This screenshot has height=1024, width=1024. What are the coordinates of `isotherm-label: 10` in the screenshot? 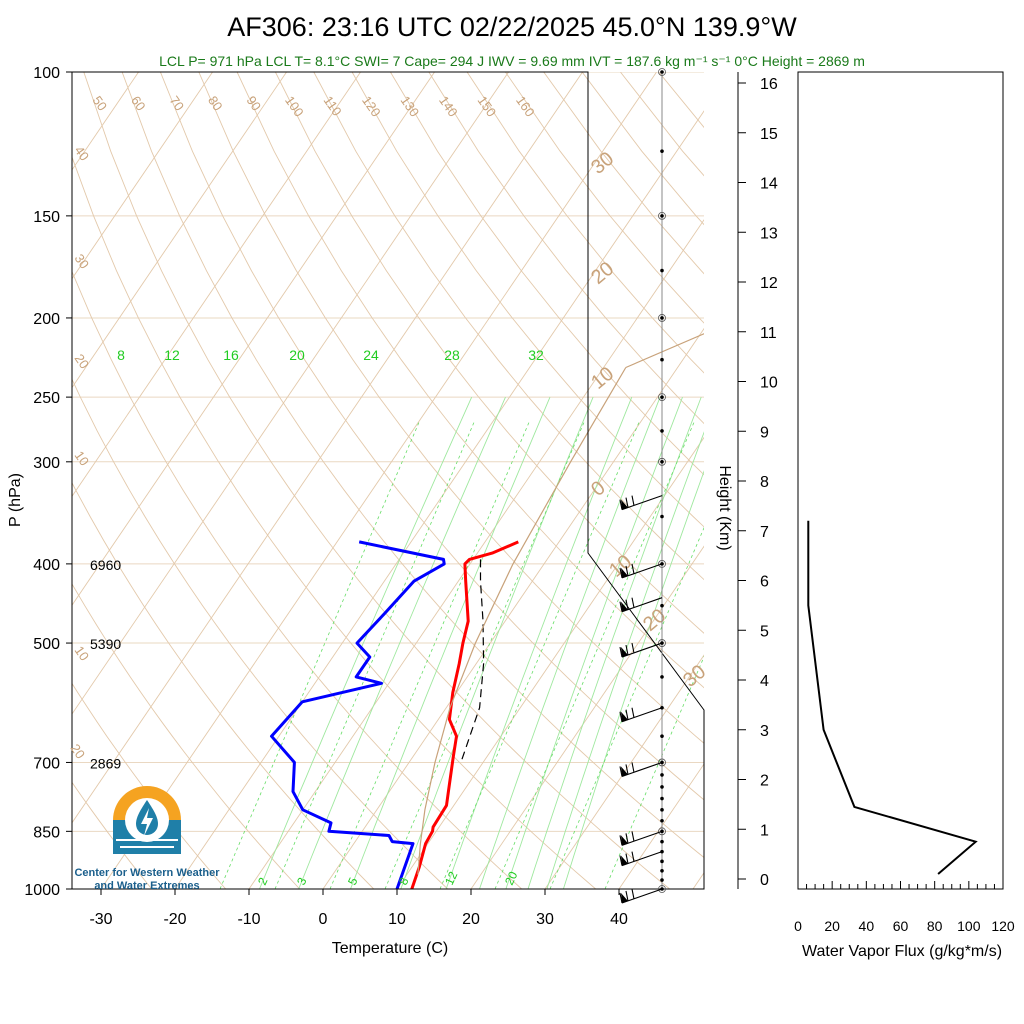 It's located at (620, 566).